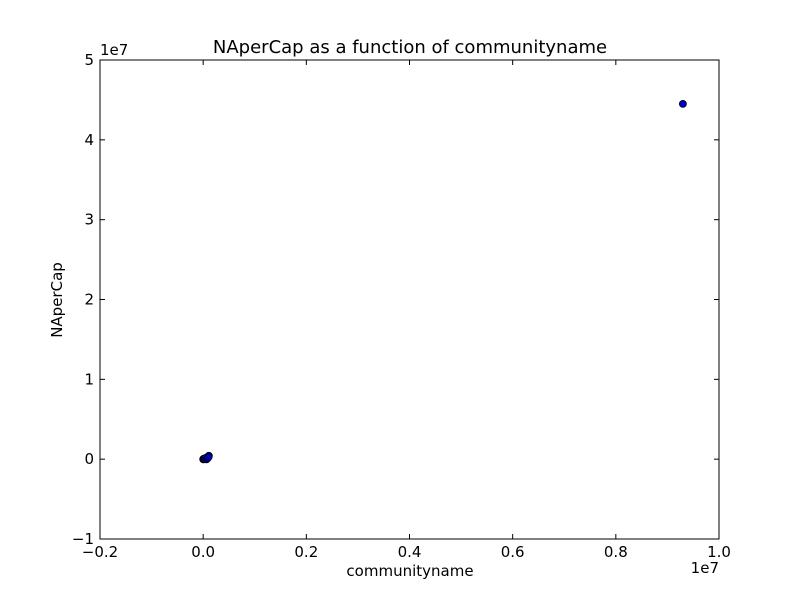 The image size is (800, 600). I want to click on x-tick-label: 1.0, so click(719, 552).